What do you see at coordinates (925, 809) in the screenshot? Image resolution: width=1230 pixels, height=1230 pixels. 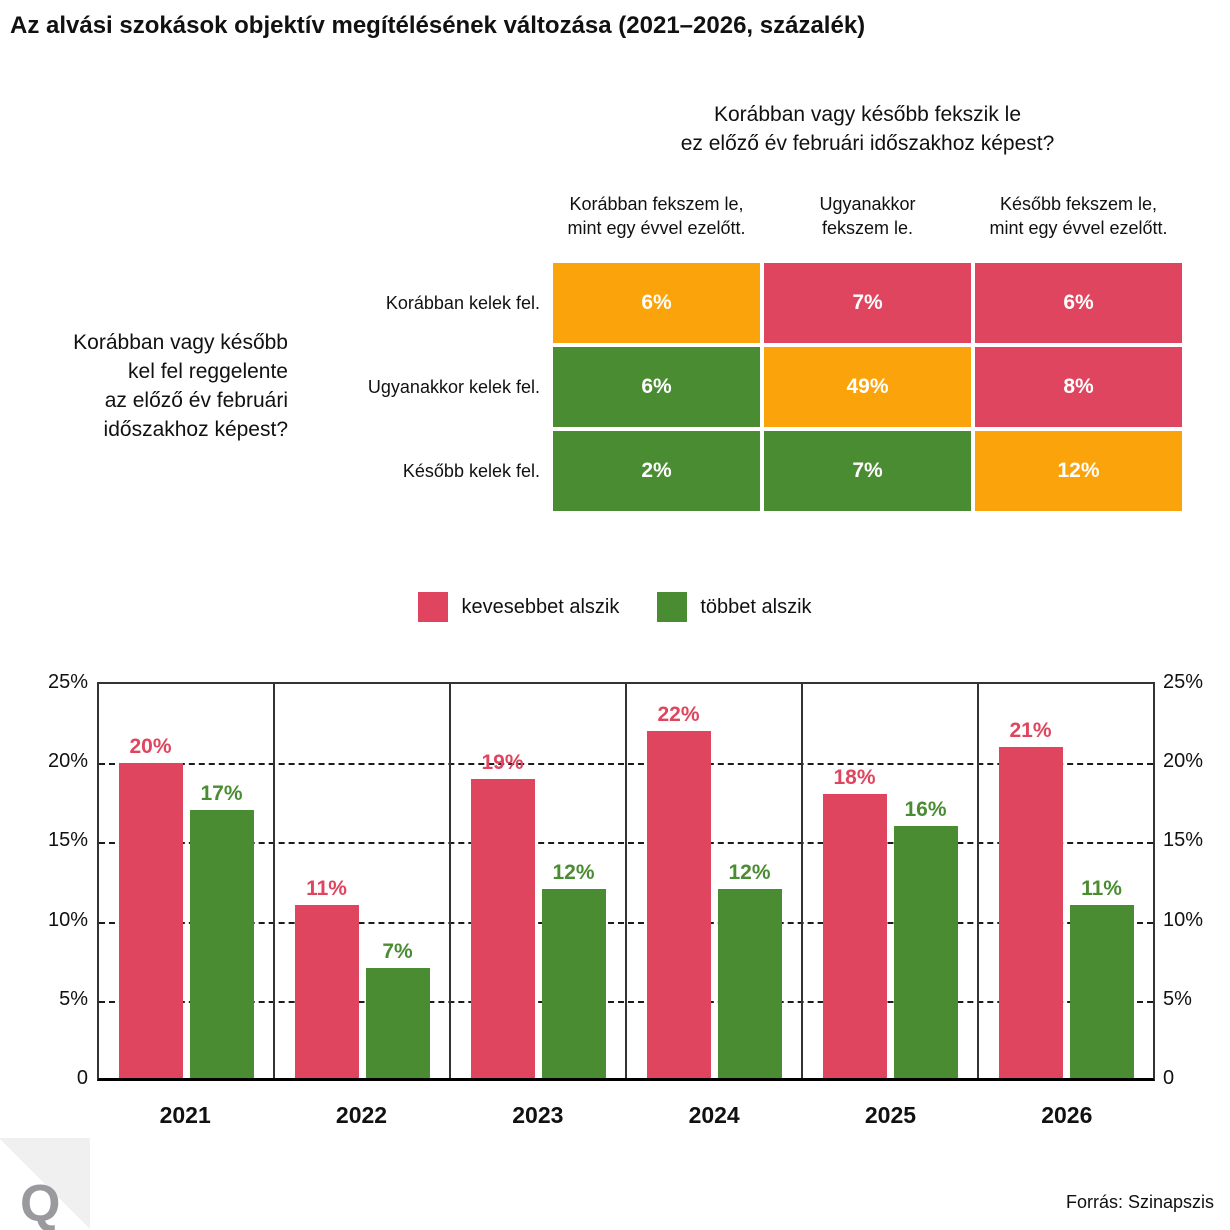 I see `bar-value-label: 16%` at bounding box center [925, 809].